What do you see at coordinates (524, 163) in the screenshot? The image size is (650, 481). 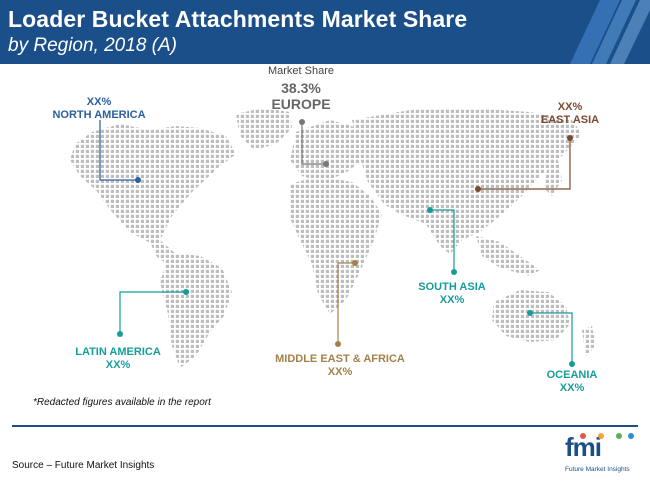 I see `marker-east-asia` at bounding box center [524, 163].